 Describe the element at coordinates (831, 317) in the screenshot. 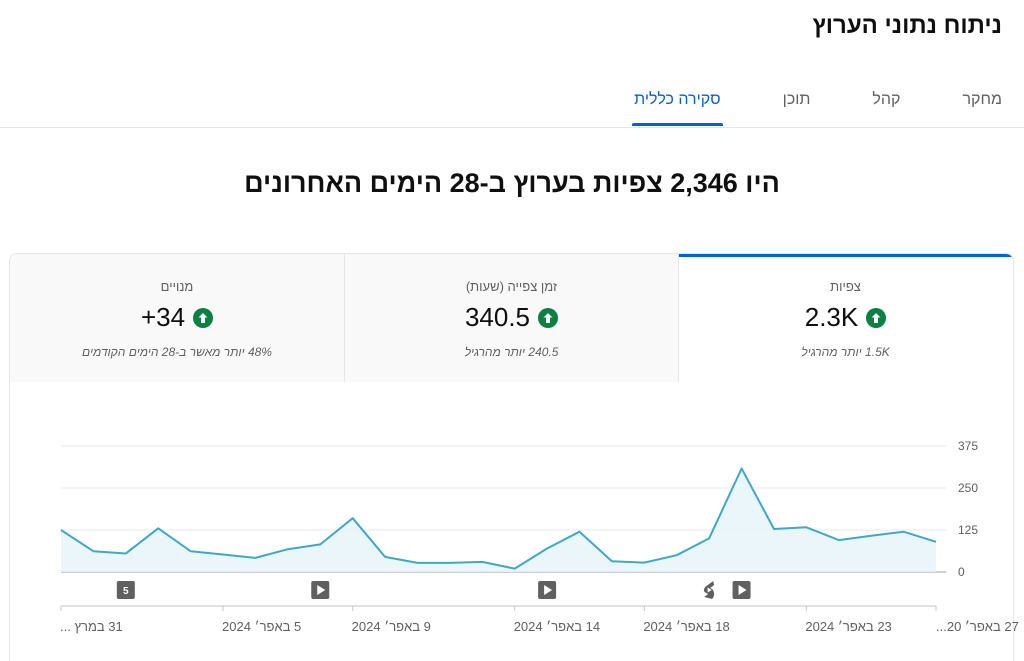

I see `metric-value: 2.3K` at that location.